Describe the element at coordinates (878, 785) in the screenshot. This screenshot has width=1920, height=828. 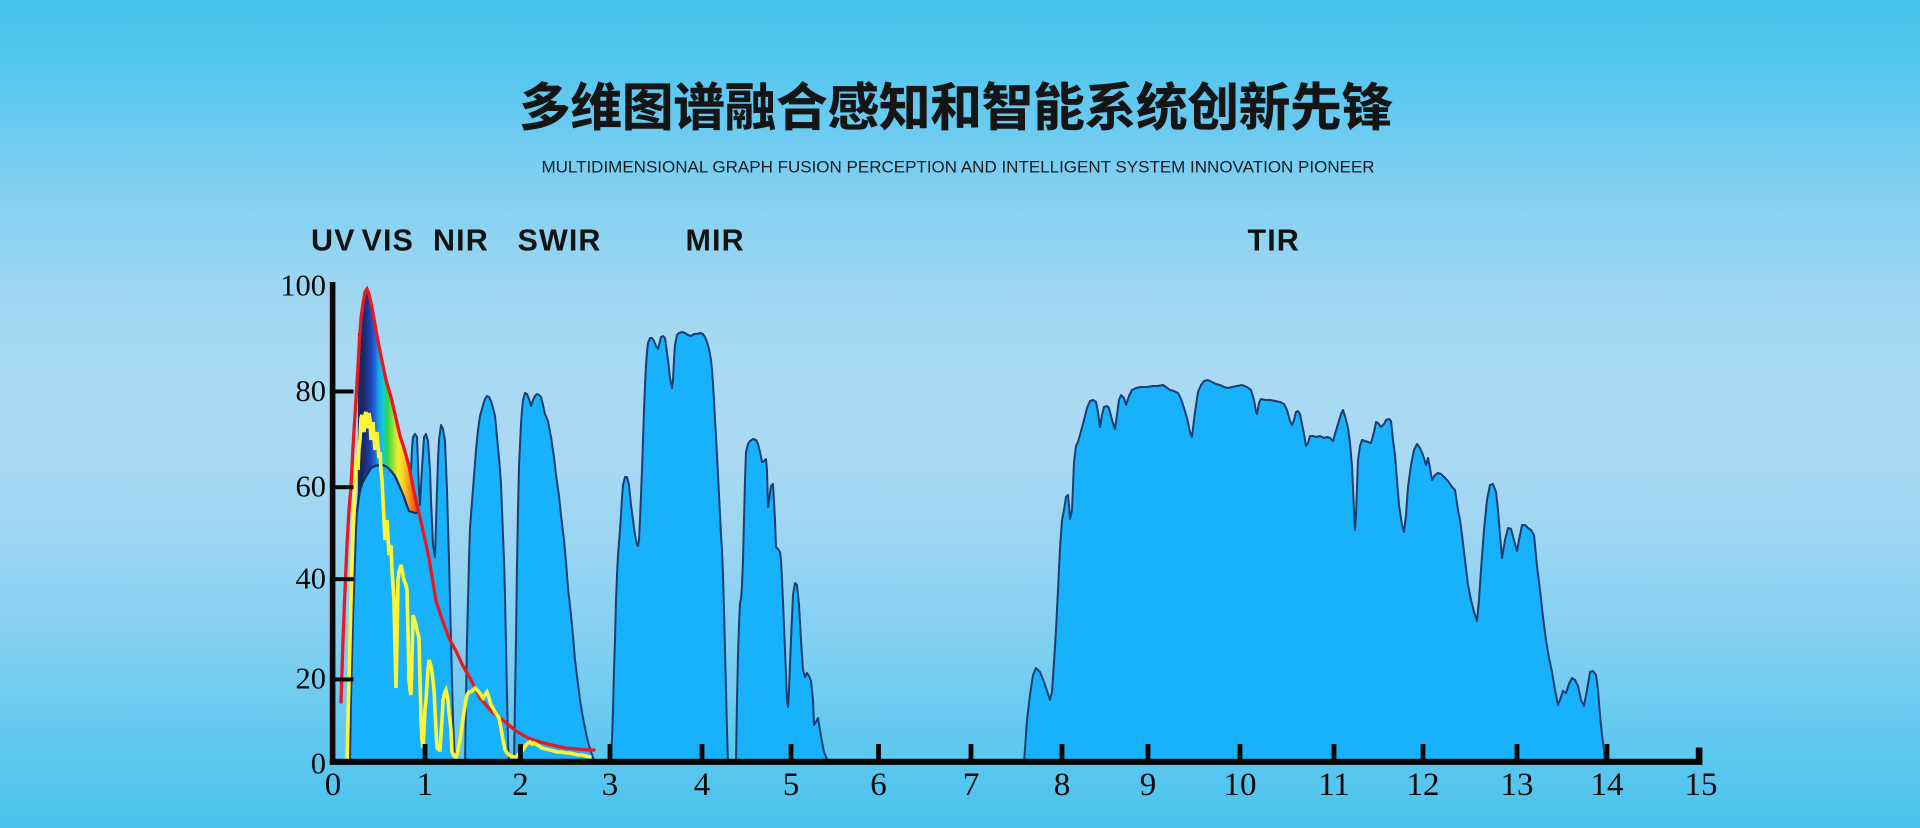
I see `svg-text: 6` at that location.